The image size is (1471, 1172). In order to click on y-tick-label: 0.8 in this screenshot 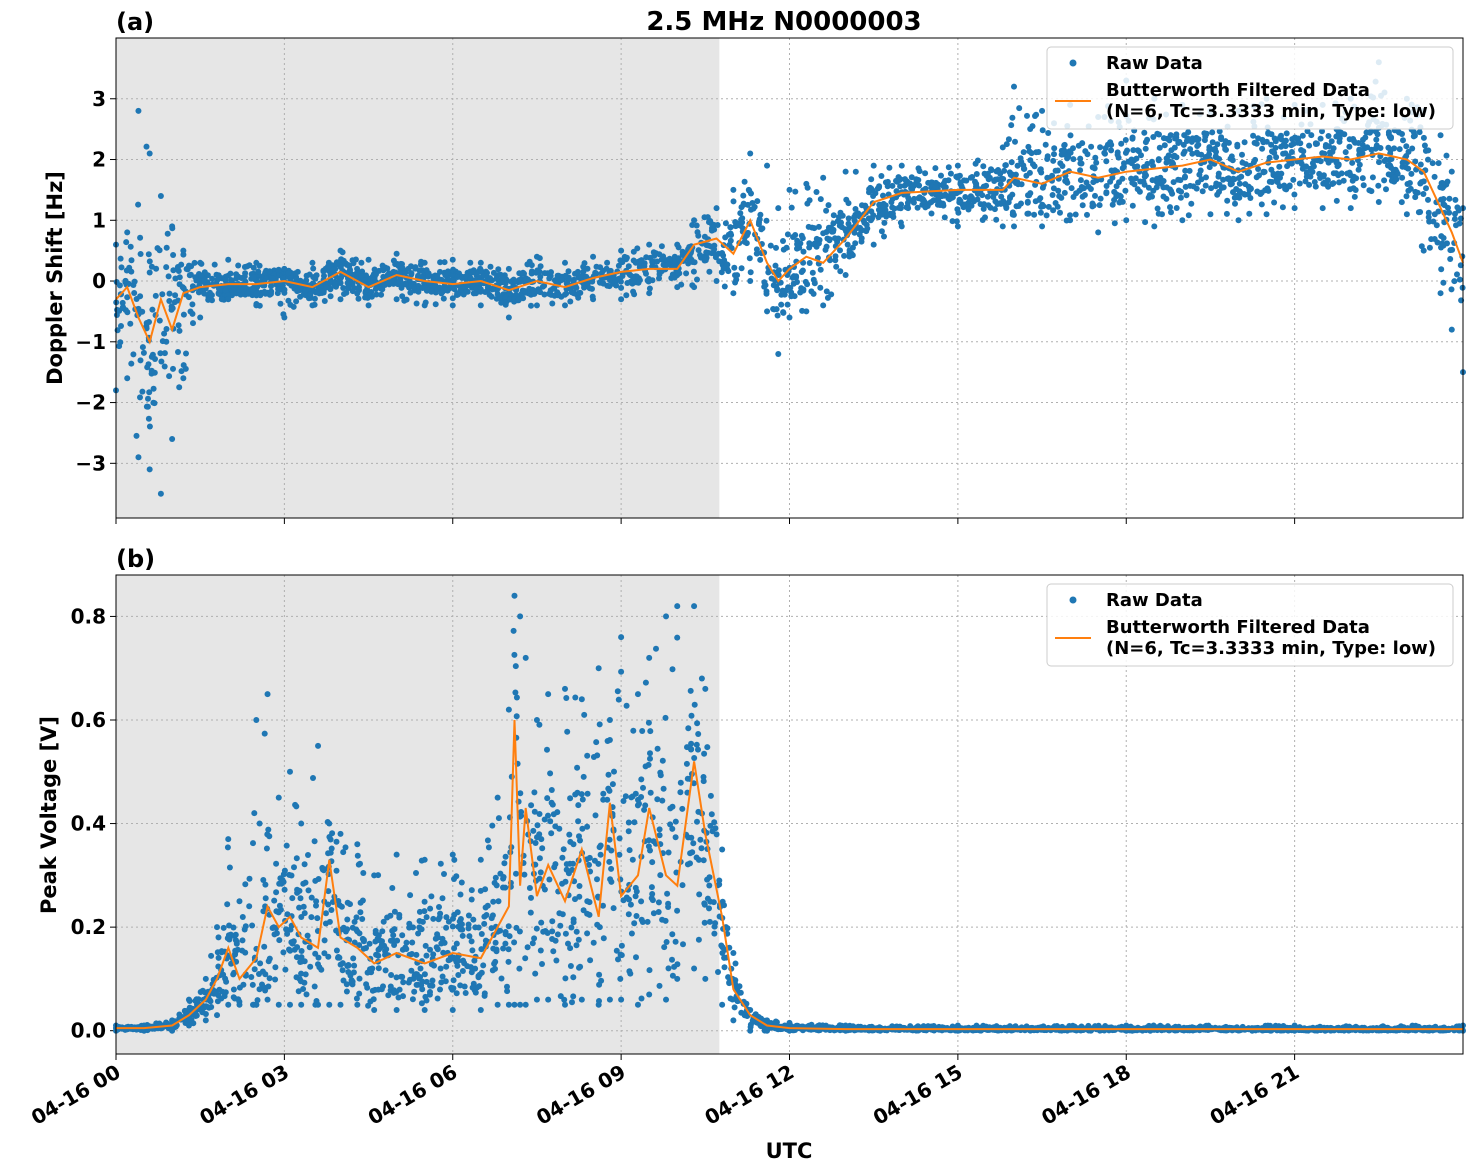, I will do `click(88, 616)`.